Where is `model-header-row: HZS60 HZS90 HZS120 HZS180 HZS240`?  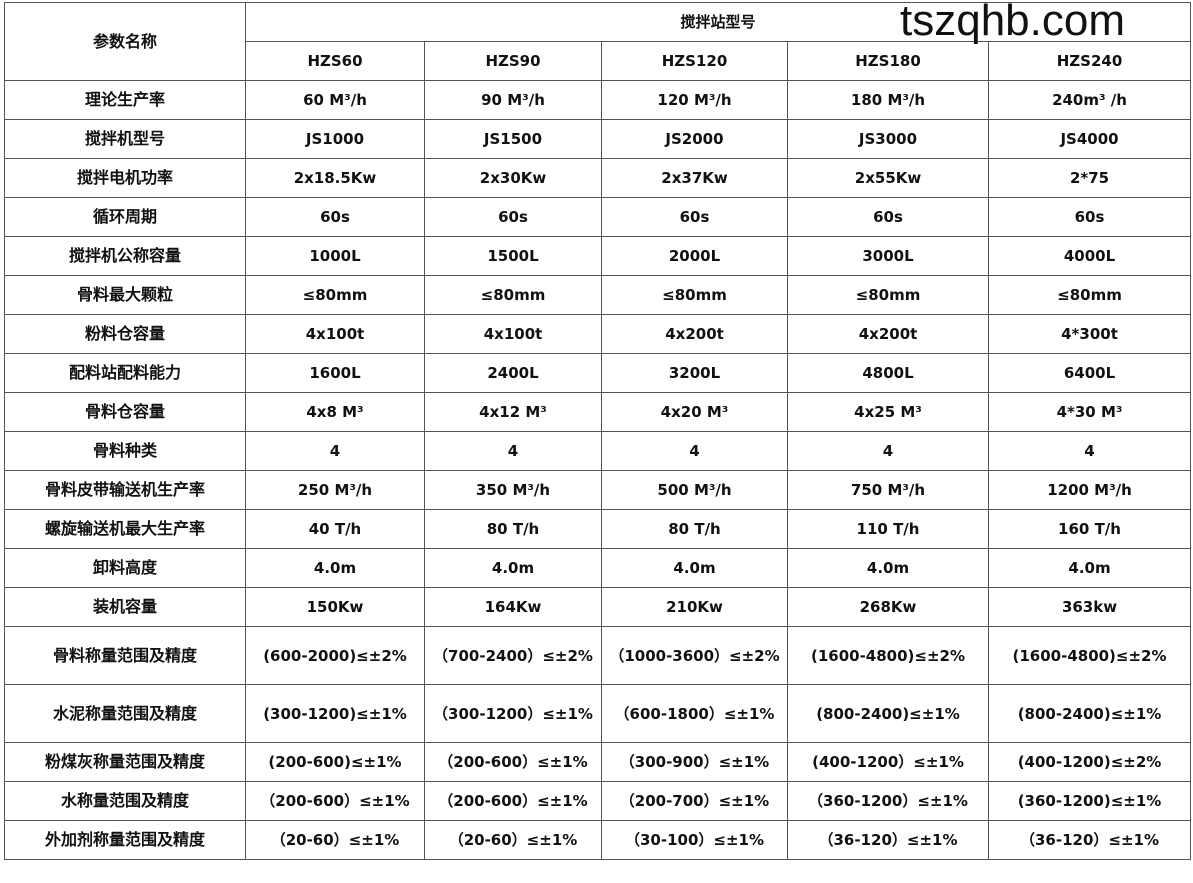
model-header-row: HZS60 HZS90 HZS120 HZS180 HZS240 is located at coordinates (598, 61).